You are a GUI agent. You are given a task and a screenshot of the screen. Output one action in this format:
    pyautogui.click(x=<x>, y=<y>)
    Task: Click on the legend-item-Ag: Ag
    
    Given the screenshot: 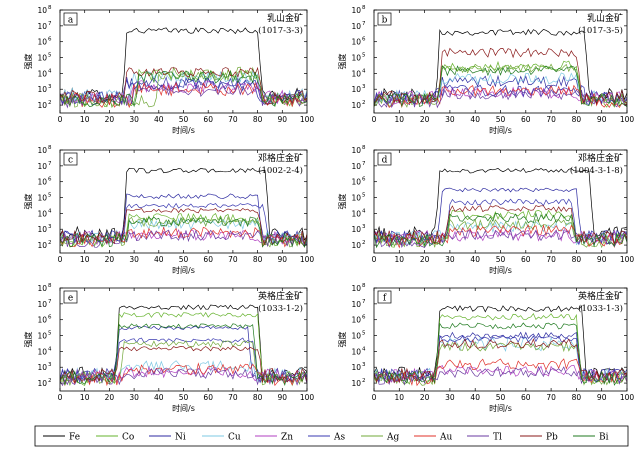 What is the action you would take?
    pyautogui.click(x=380, y=438)
    